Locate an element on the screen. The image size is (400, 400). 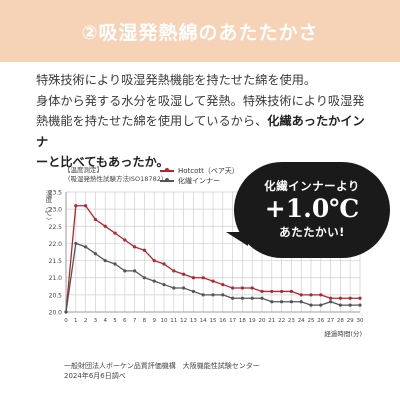
x-tick-label: 13 is located at coordinates (193, 321).